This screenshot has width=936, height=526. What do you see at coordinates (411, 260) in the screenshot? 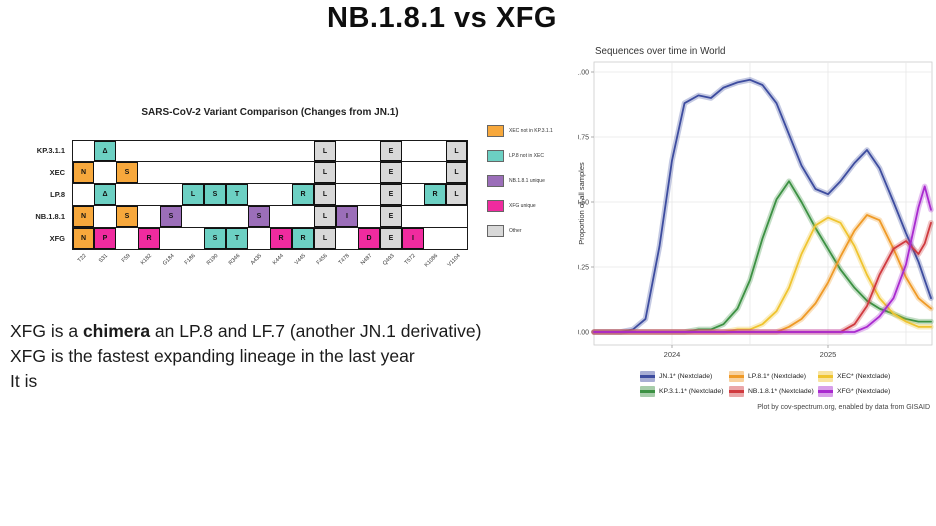
I see `heatmap-x-tick-label: T572` at bounding box center [411, 260].